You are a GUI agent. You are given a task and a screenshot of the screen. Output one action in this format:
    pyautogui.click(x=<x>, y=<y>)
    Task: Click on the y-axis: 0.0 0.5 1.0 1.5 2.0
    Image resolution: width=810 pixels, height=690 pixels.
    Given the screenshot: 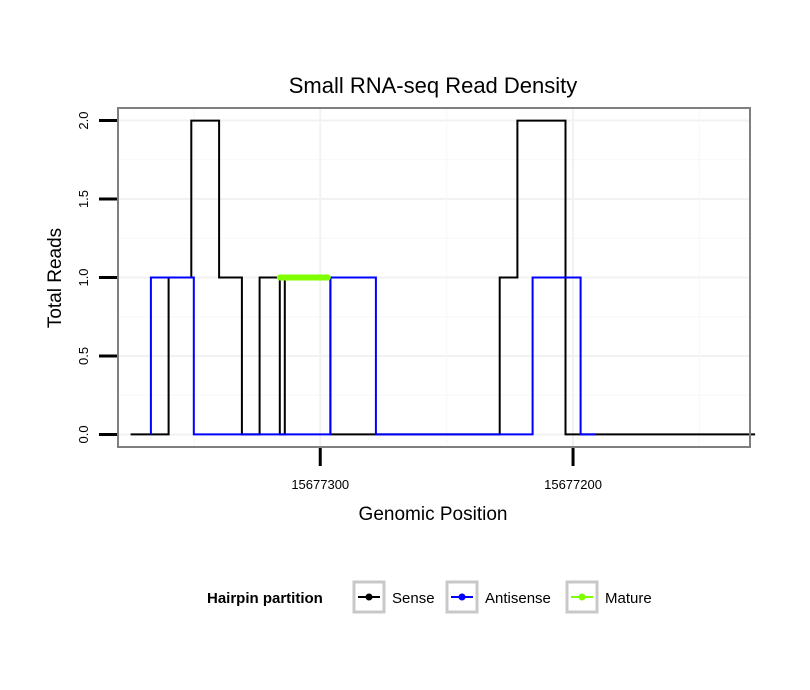 What is the action you would take?
    pyautogui.click(x=96, y=277)
    